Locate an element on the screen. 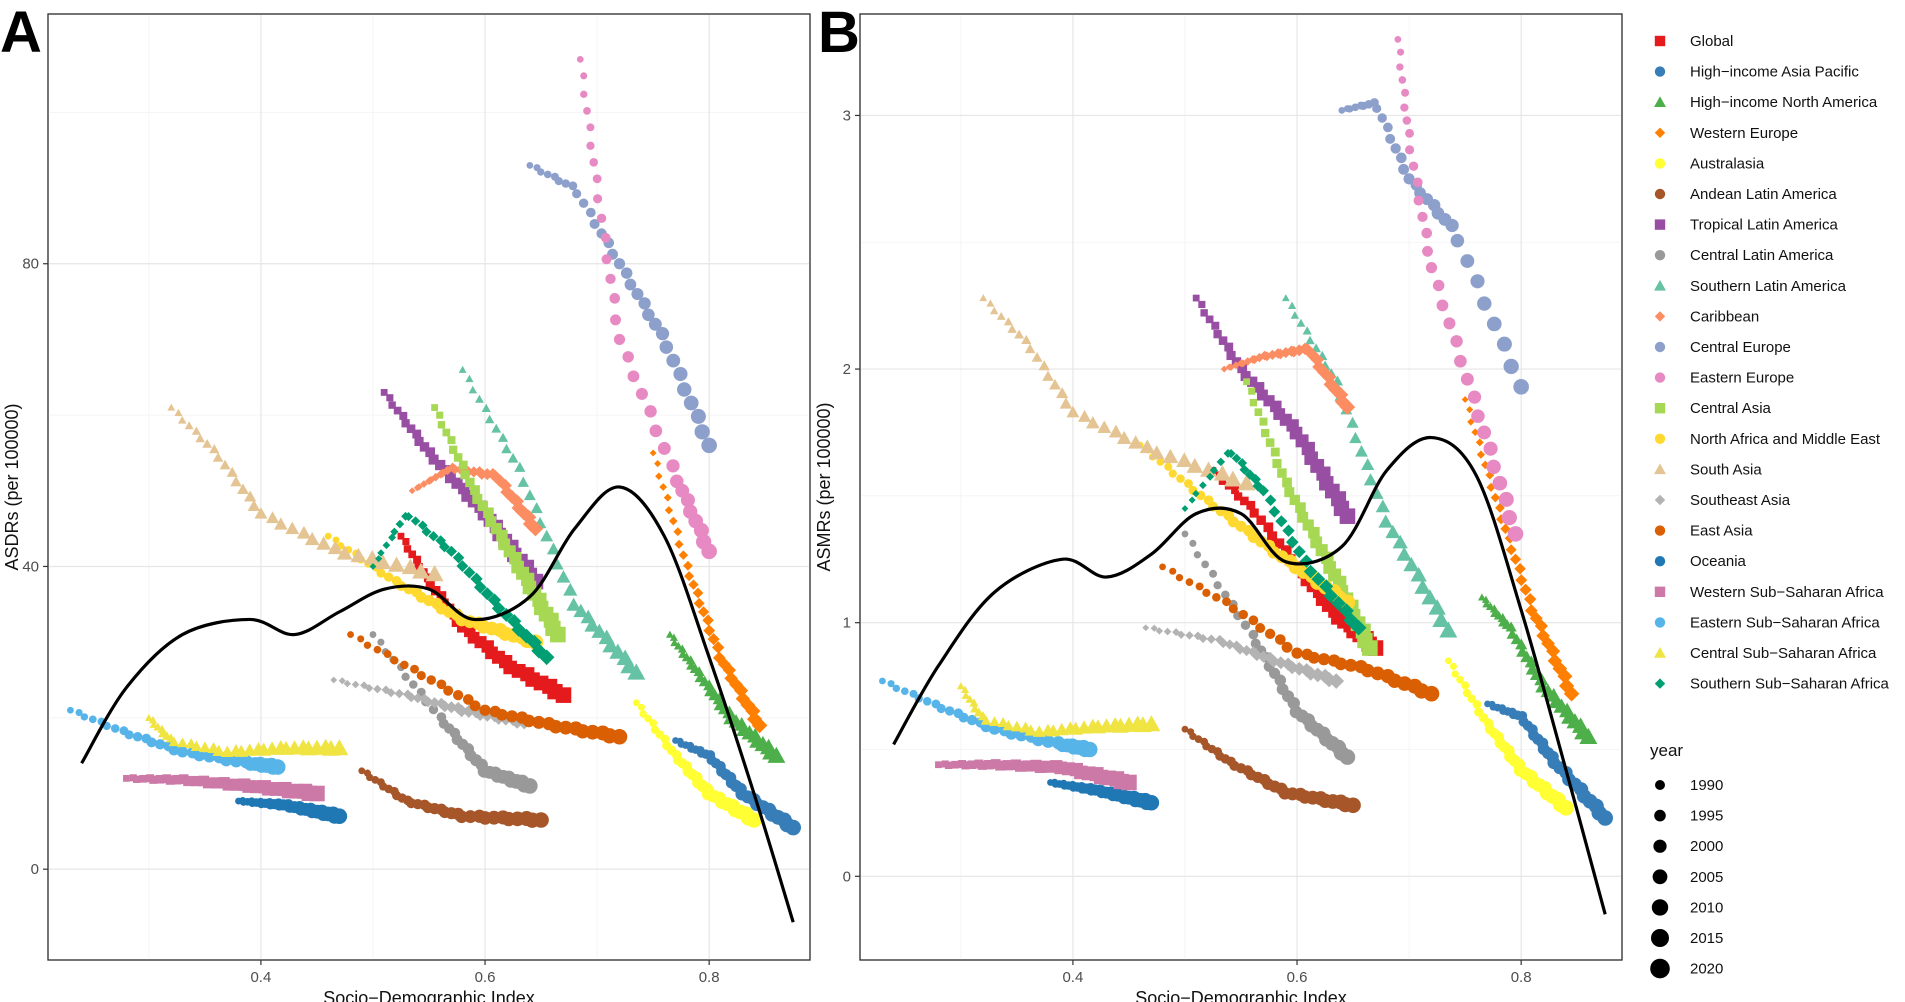 The height and width of the screenshot is (1002, 1905). panel-a-ytick-label: 40 is located at coordinates (30, 566).